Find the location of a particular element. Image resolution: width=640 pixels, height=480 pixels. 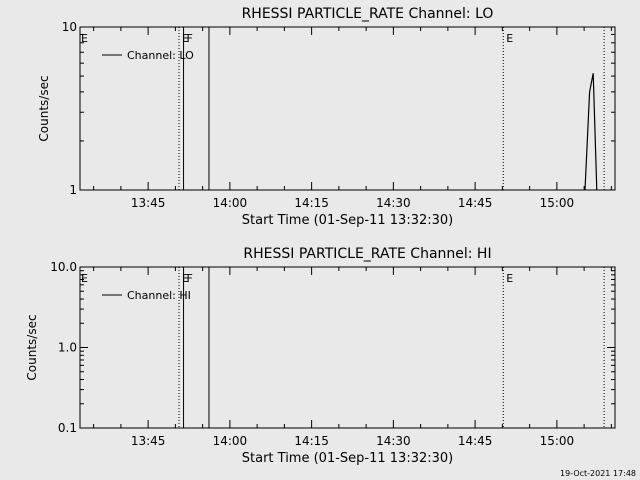

y-tick-label: 10 is located at coordinates (69, 27).